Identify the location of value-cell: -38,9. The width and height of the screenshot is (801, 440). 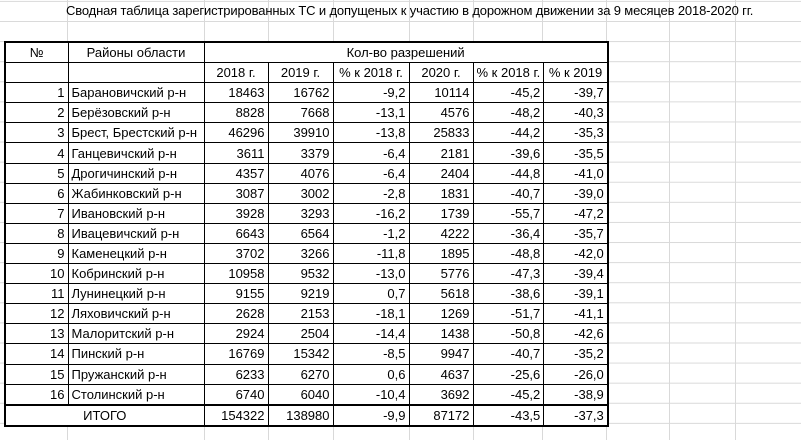
(576, 394).